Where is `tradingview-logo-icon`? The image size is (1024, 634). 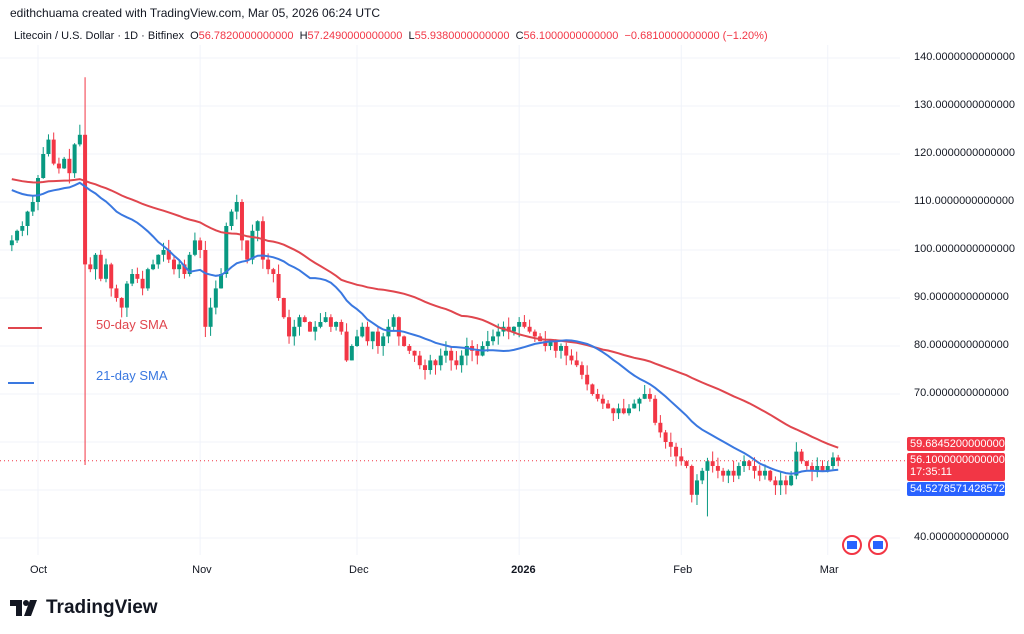 tradingview-logo-icon is located at coordinates (23, 608).